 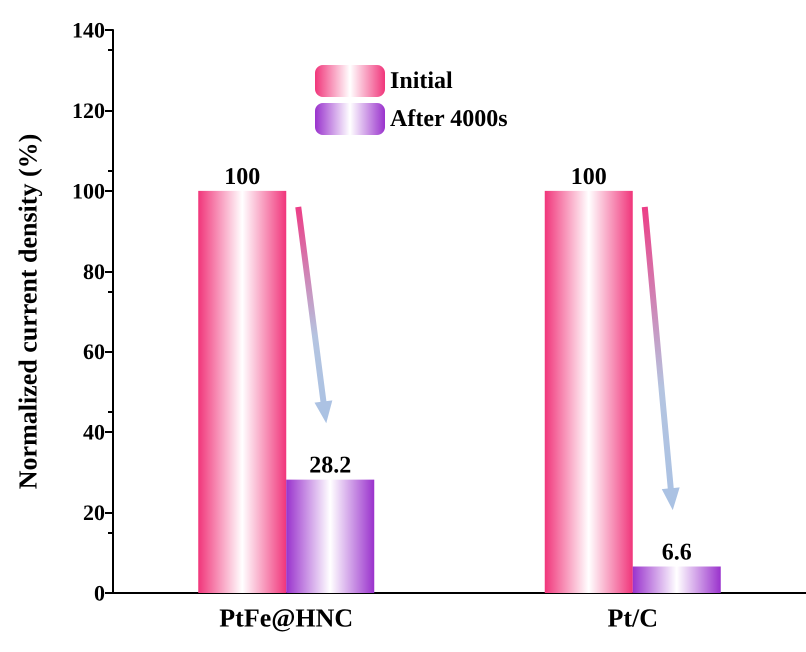 What do you see at coordinates (88, 110) in the screenshot?
I see `y-tick-label: 120` at bounding box center [88, 110].